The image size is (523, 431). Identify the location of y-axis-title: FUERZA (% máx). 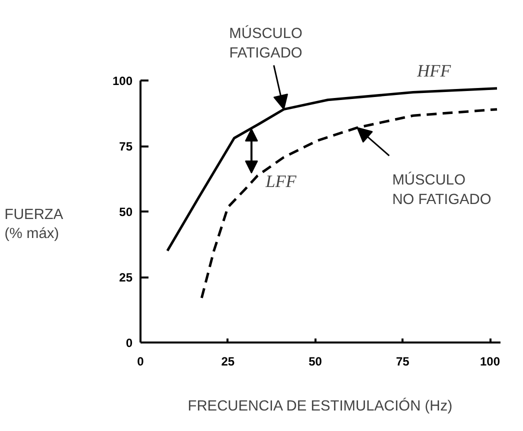
(34, 224).